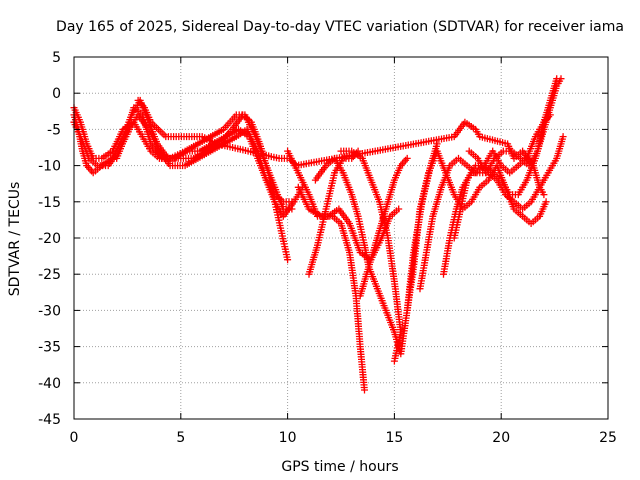 The height and width of the screenshot is (480, 640). What do you see at coordinates (288, 438) in the screenshot?
I see `x-tick-label: 10` at bounding box center [288, 438].